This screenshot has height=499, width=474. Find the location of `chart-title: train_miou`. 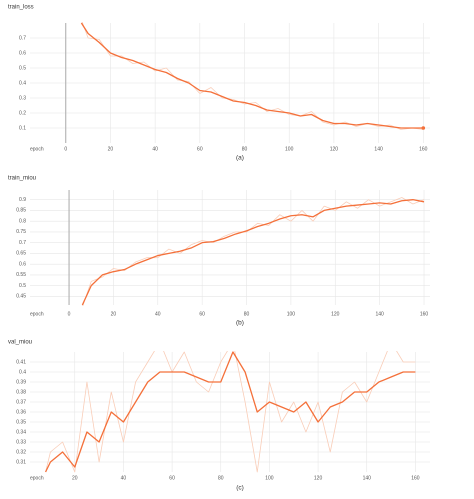

chart-title: train_miou is located at coordinates (22, 179).